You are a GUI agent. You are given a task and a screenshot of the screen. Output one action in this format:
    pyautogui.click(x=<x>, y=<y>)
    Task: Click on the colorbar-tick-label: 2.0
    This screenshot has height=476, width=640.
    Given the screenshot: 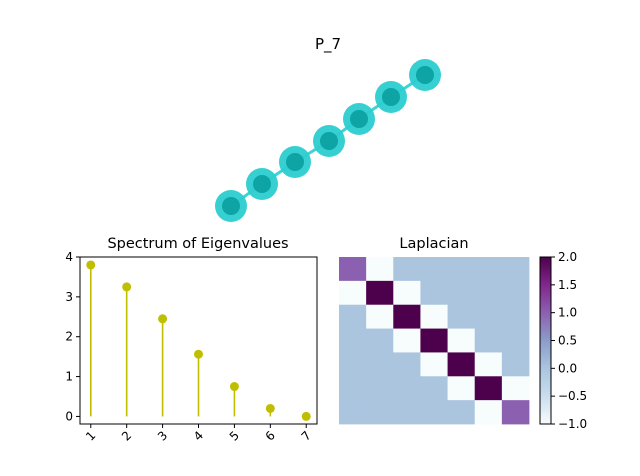 What is the action you would take?
    pyautogui.click(x=567, y=257)
    